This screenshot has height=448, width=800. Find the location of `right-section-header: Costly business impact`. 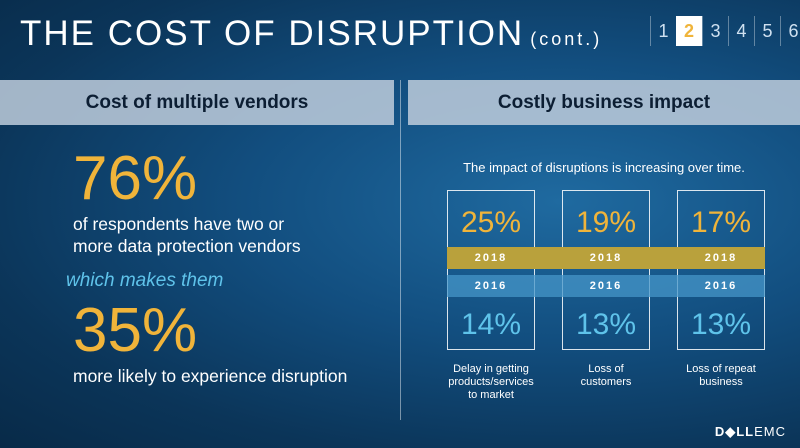

right-section-header: Costly business impact is located at coordinates (604, 102).